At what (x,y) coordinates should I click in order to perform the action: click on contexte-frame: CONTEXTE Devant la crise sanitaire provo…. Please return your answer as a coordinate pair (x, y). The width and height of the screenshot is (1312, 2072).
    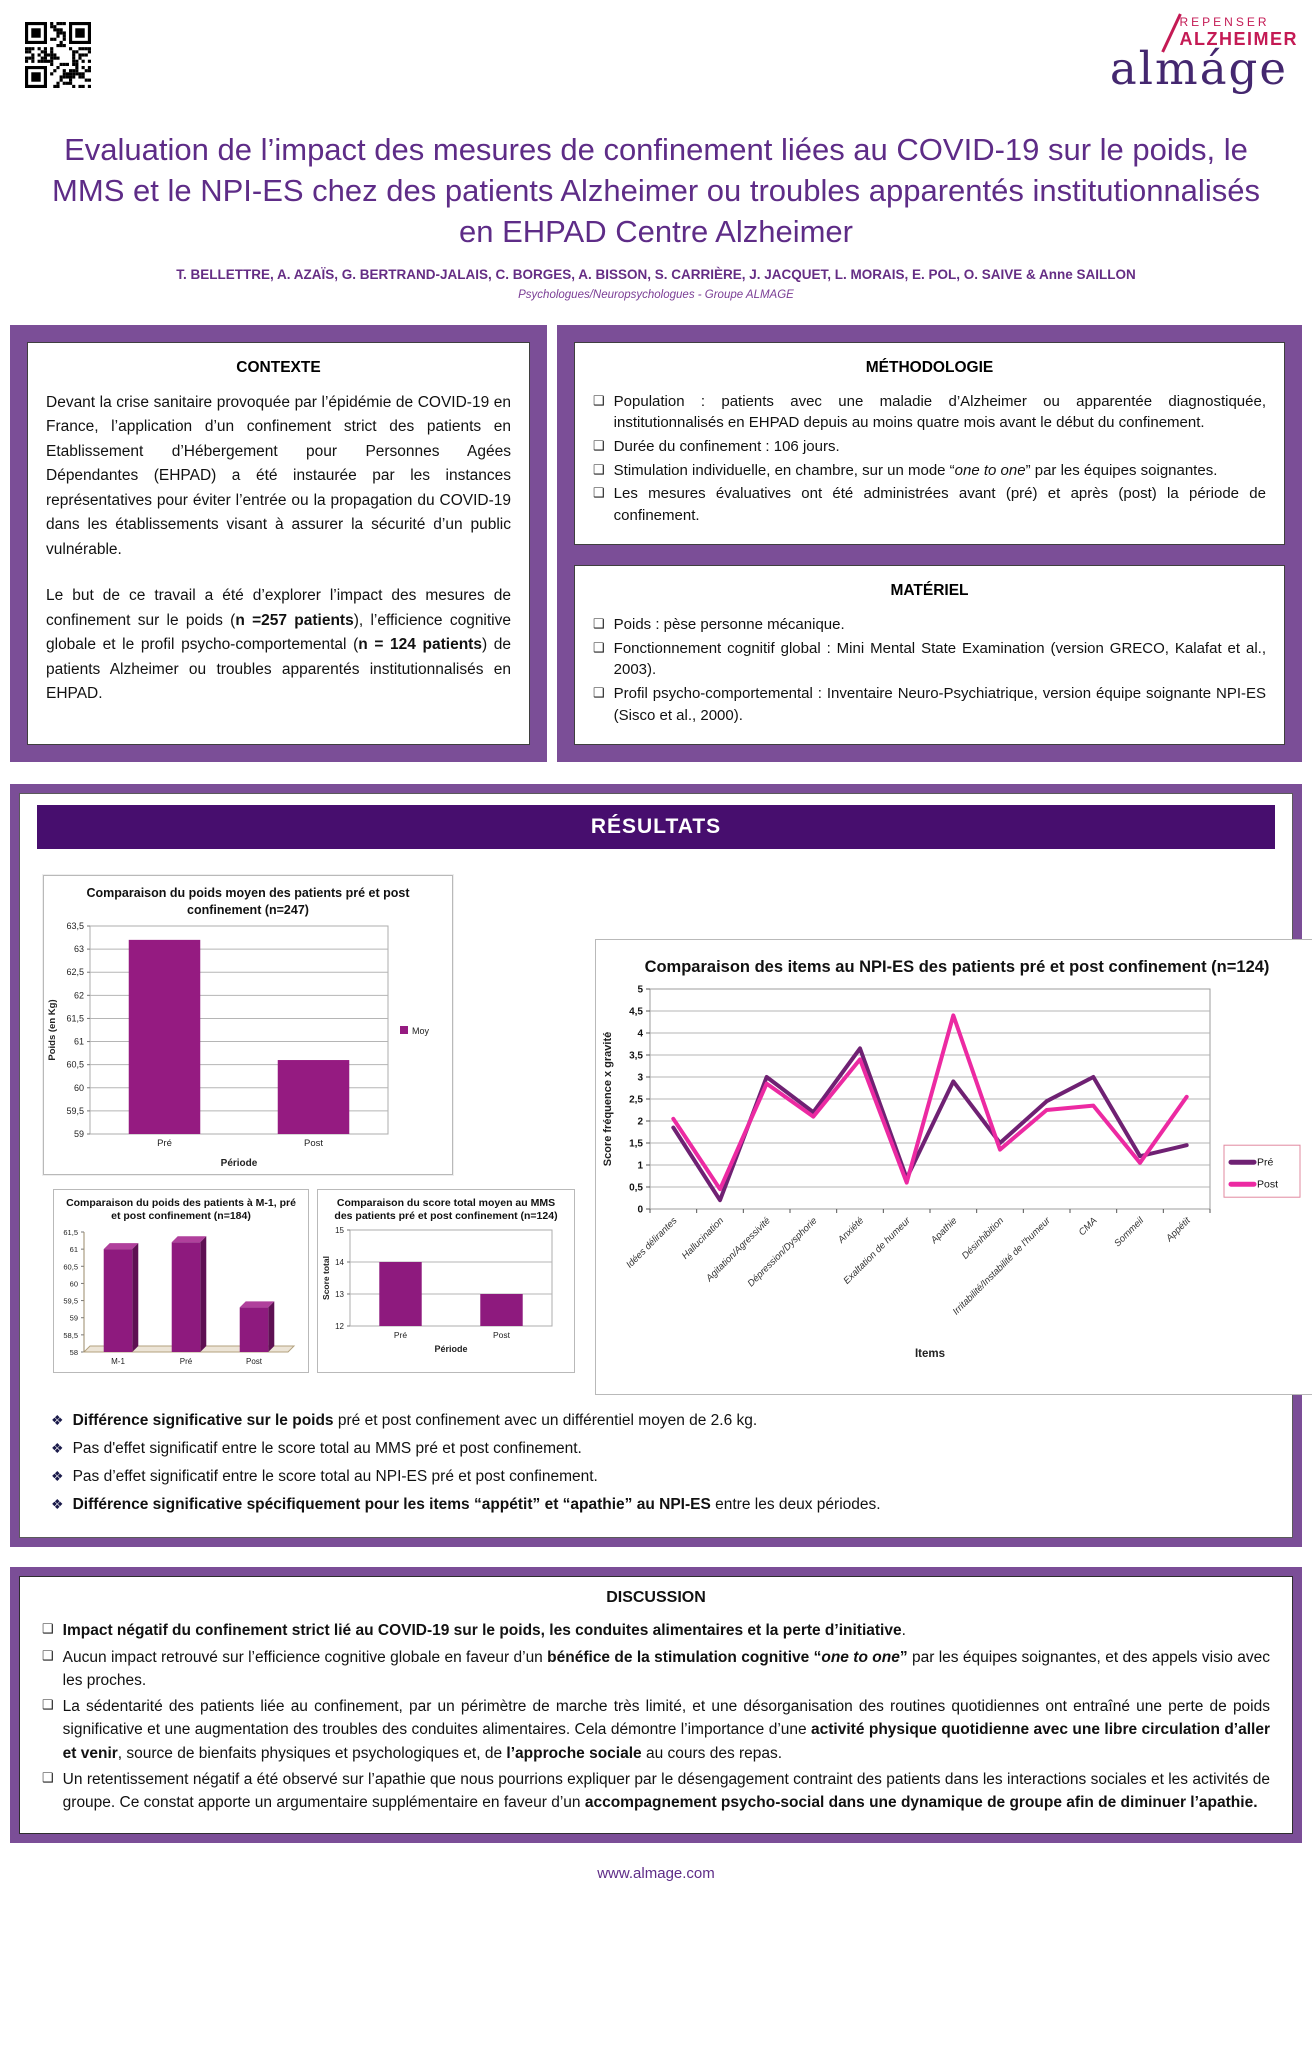
    Looking at the image, I should click on (278, 543).